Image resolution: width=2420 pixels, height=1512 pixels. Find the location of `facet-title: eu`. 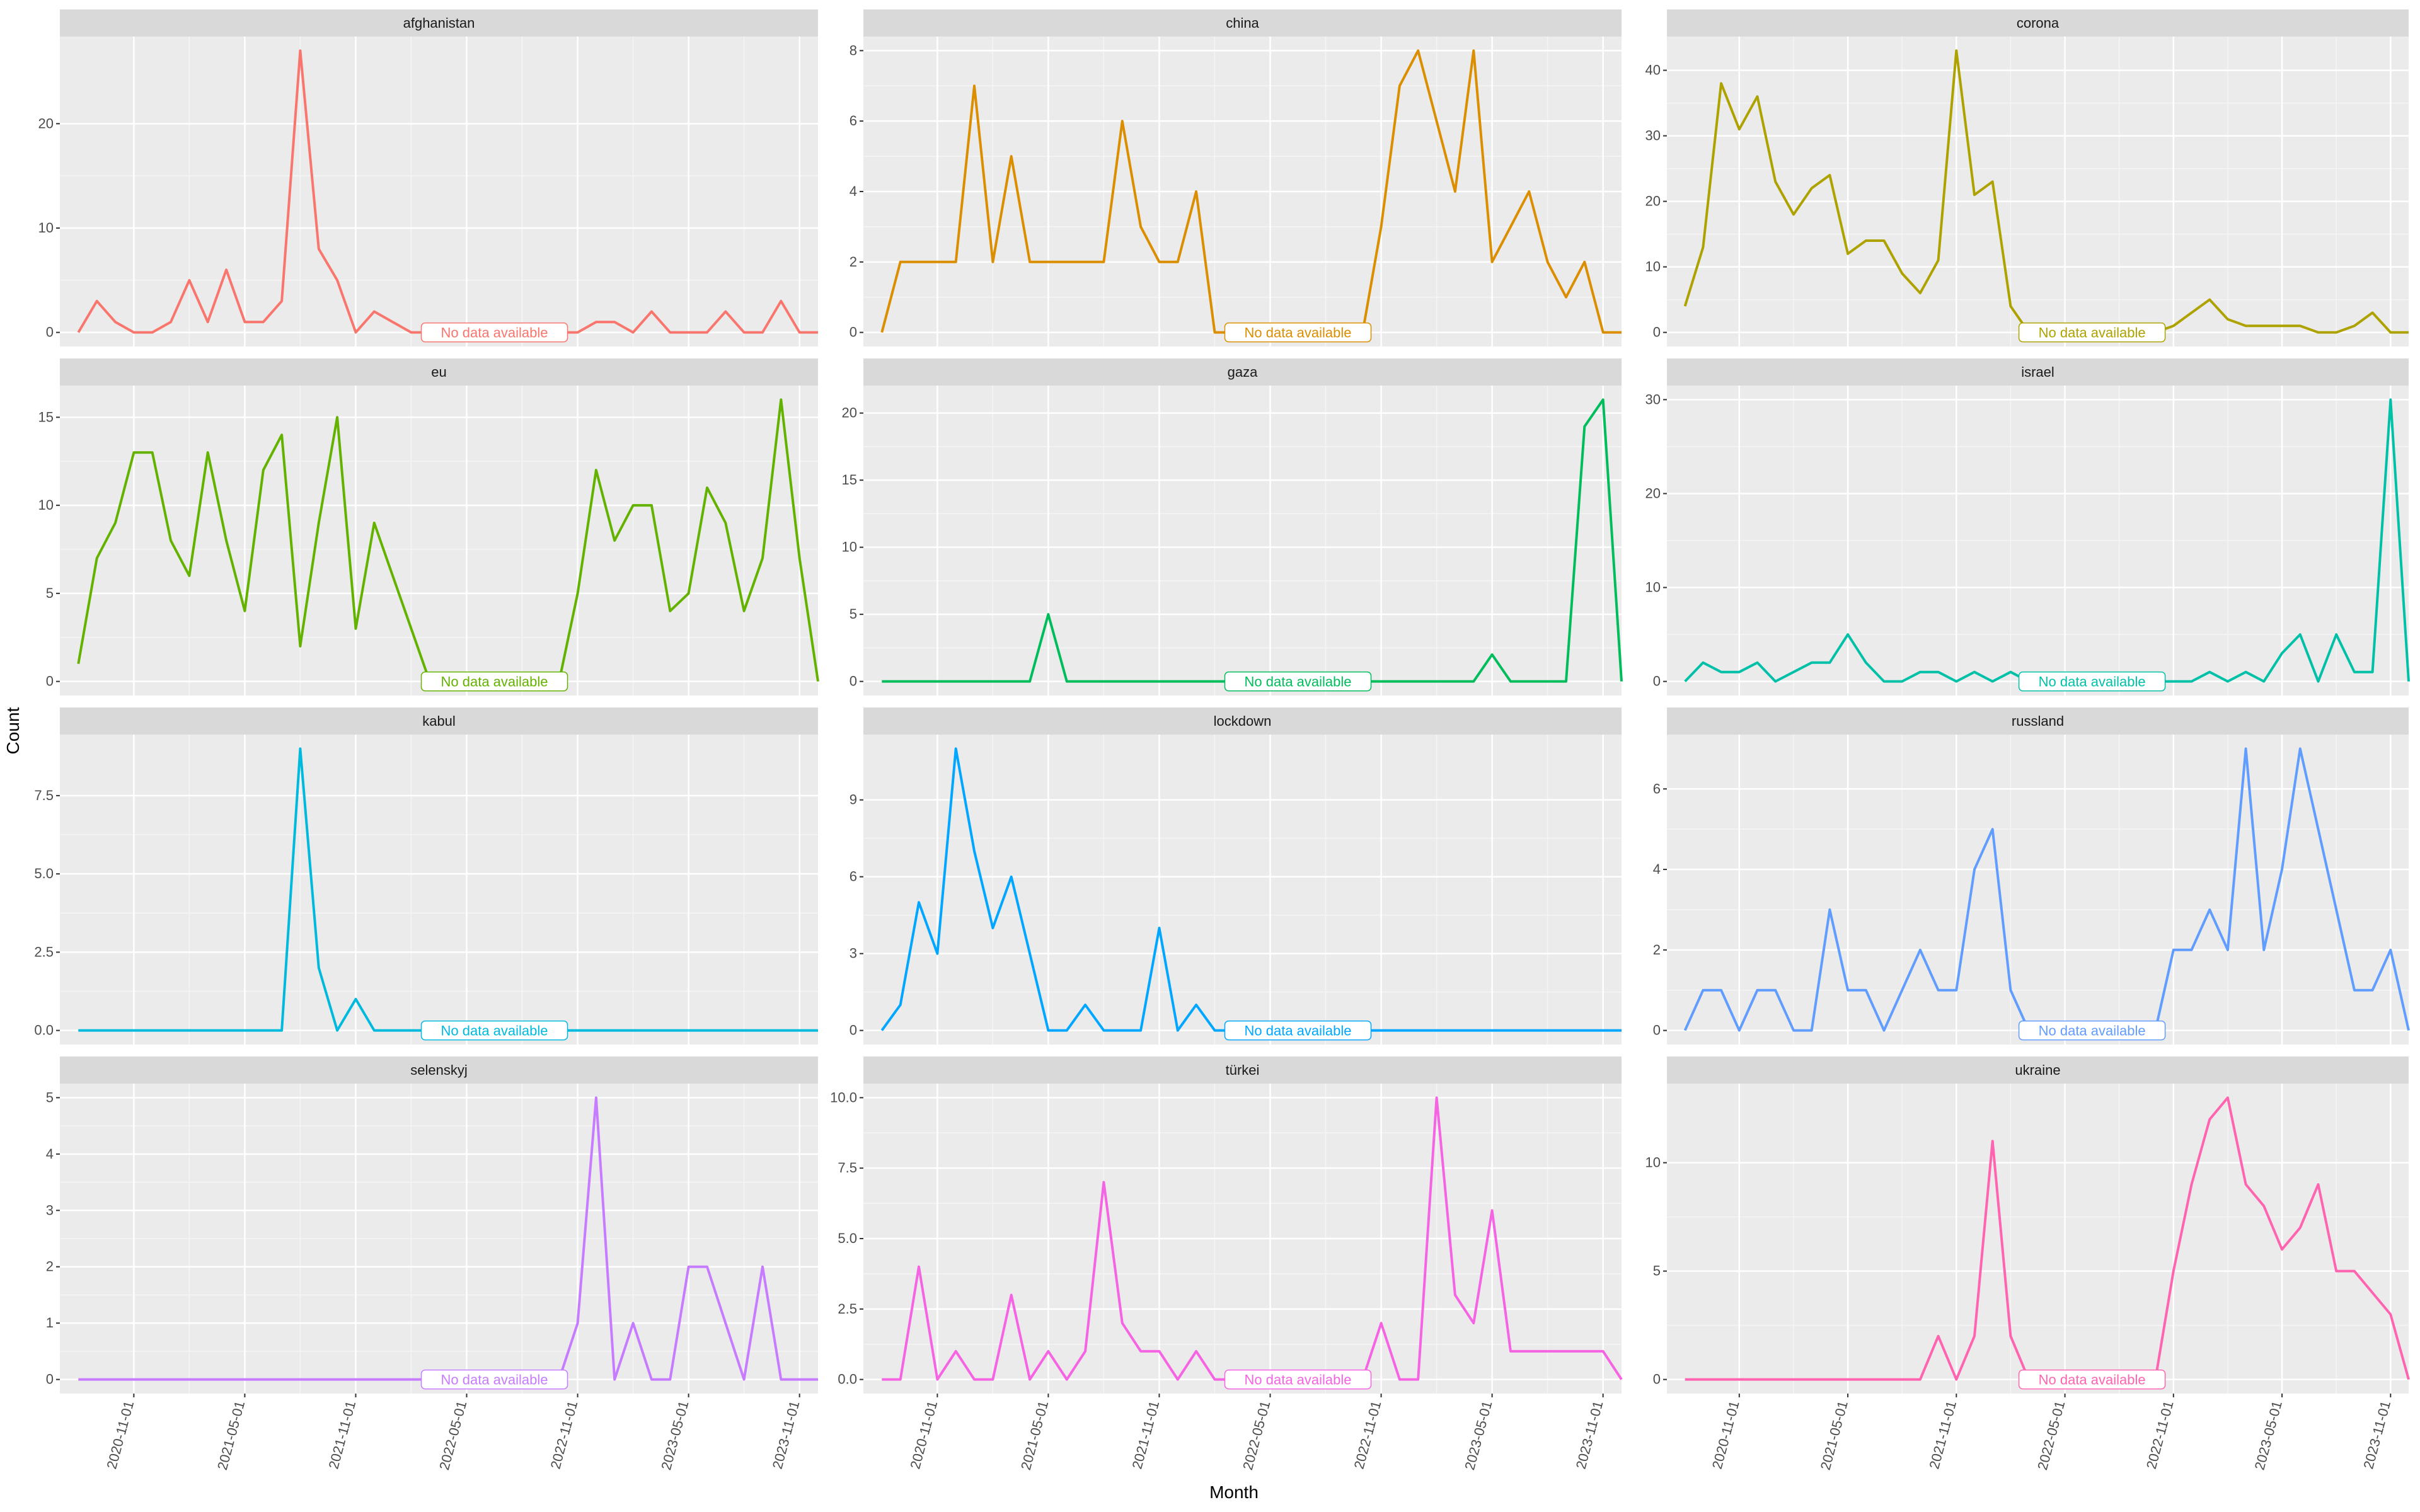

facet-title: eu is located at coordinates (438, 372).